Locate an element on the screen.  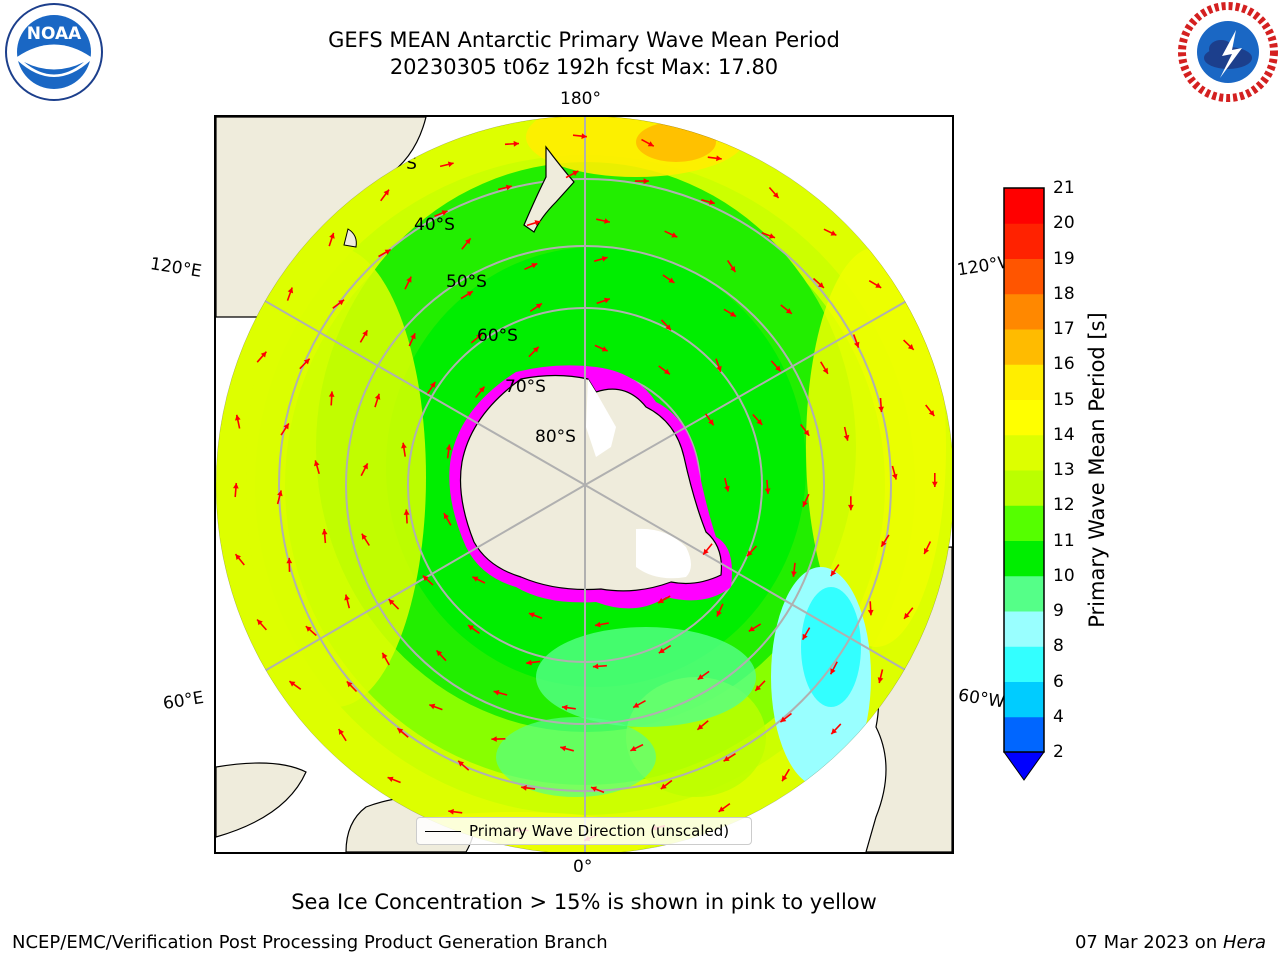
colorbar-tick-label: 4 is located at coordinates (1058, 716).